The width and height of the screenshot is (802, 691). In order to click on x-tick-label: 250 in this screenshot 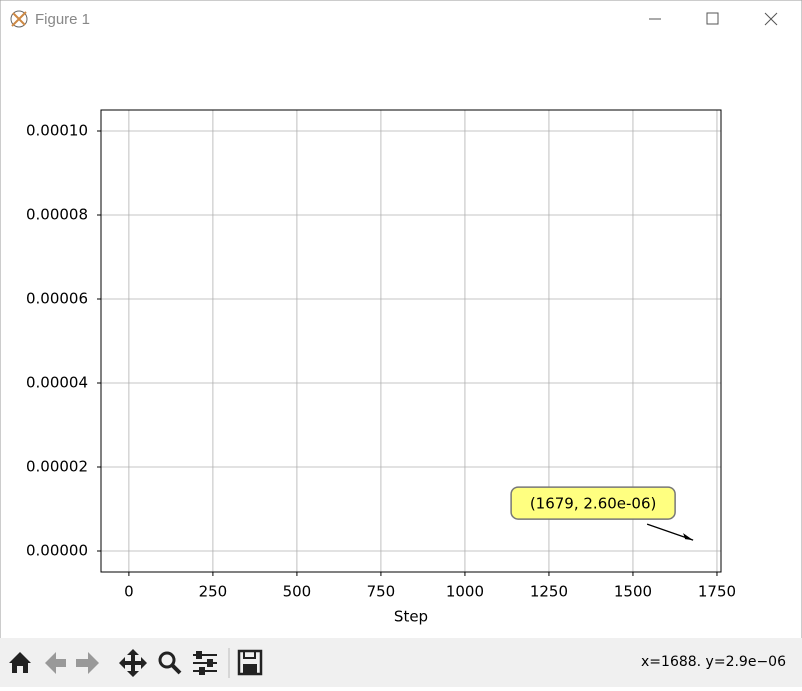, I will do `click(213, 592)`.